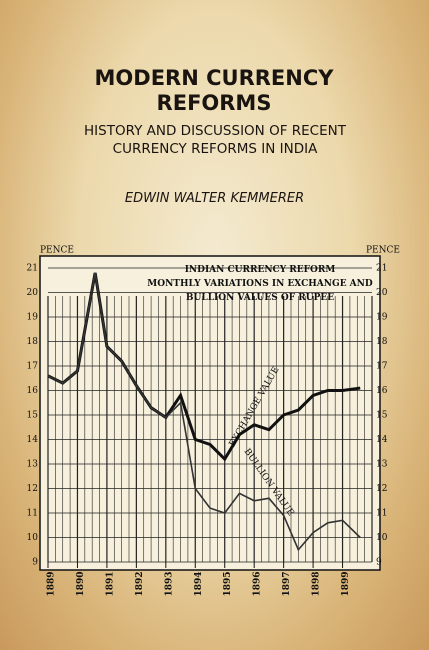  I want to click on y-tick-label: 21, so click(32, 269).